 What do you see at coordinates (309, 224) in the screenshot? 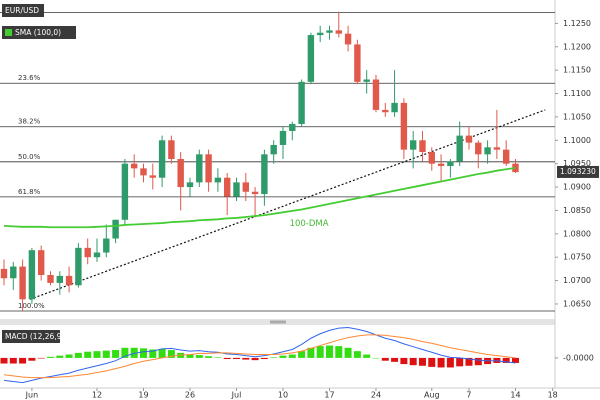
I see `annotation: 100-DMA` at bounding box center [309, 224].